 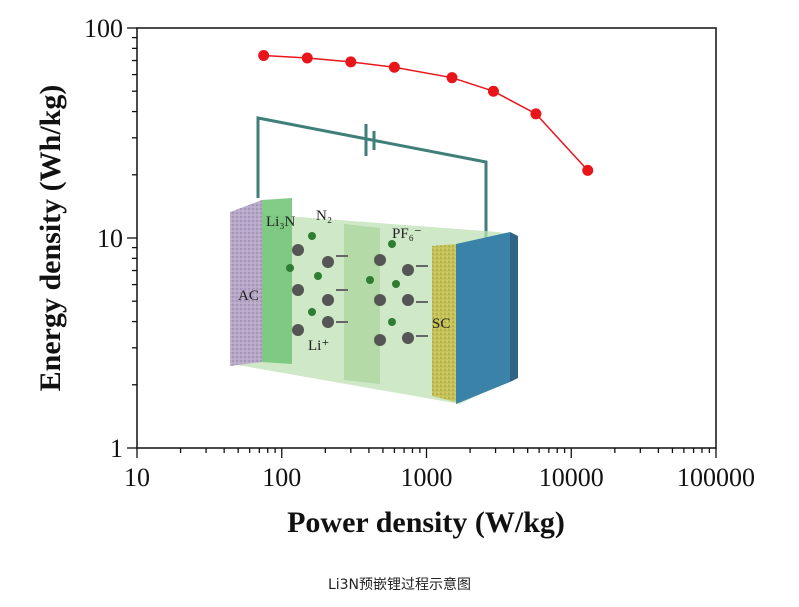 I want to click on inset-label-li: Li⁺, so click(x=318, y=346).